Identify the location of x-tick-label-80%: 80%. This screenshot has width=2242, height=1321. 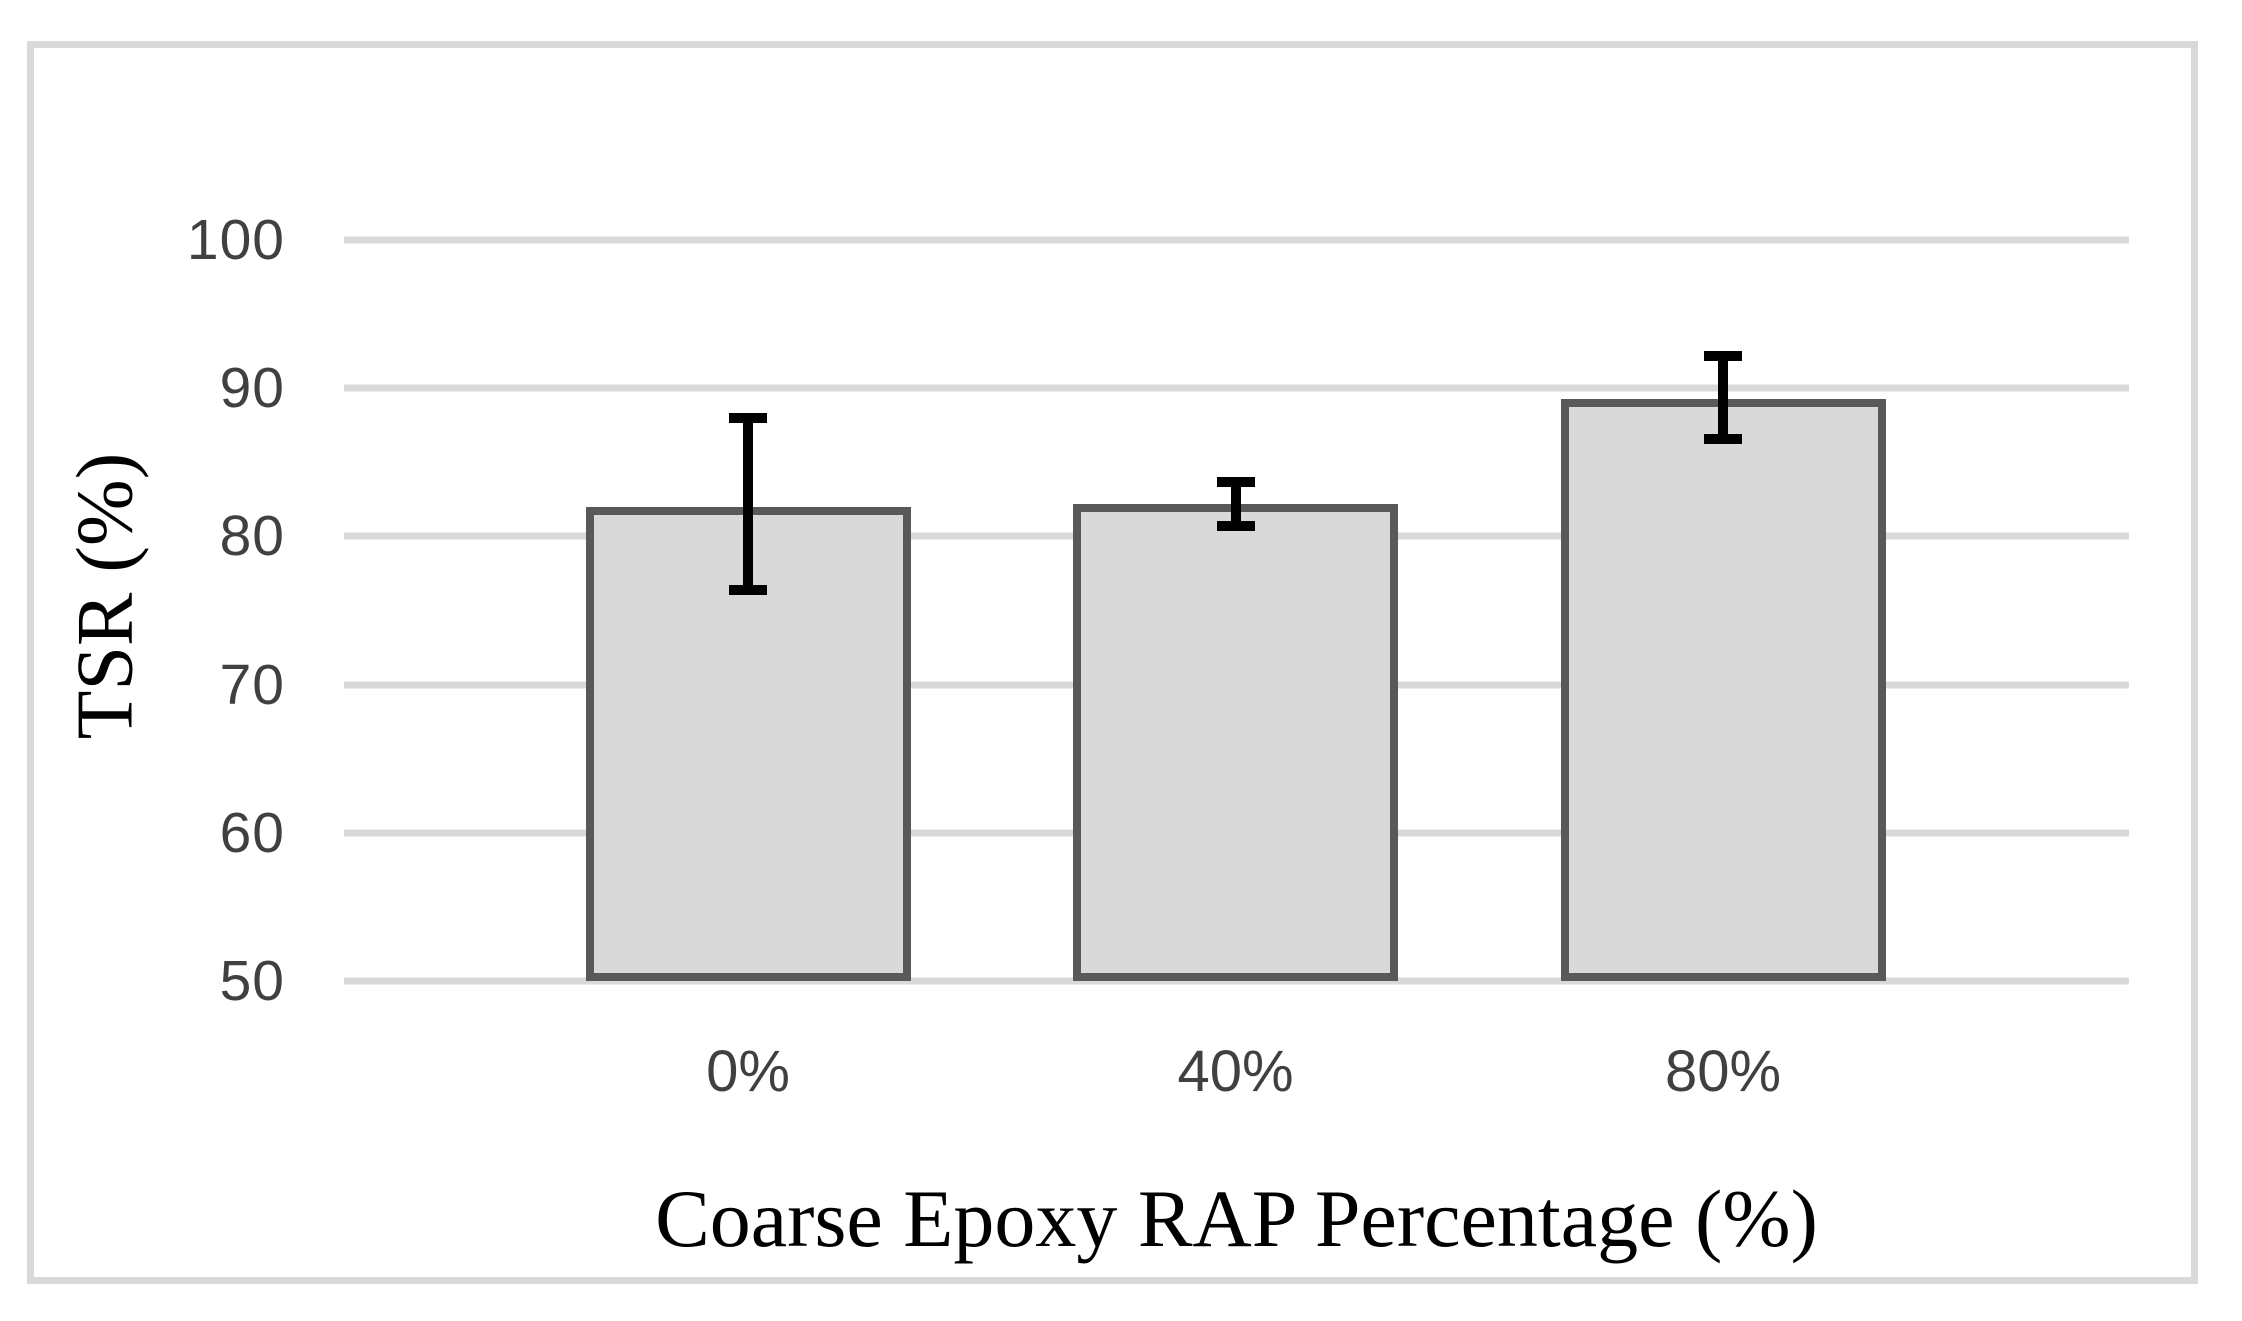
(1723, 1071).